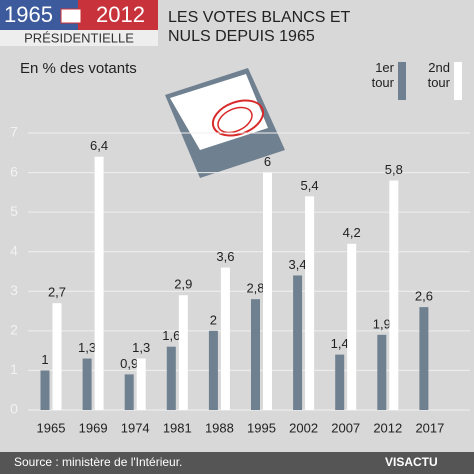 The height and width of the screenshot is (474, 474). Describe the element at coordinates (129, 363) in the screenshot. I see `value-label: 0,9` at that location.